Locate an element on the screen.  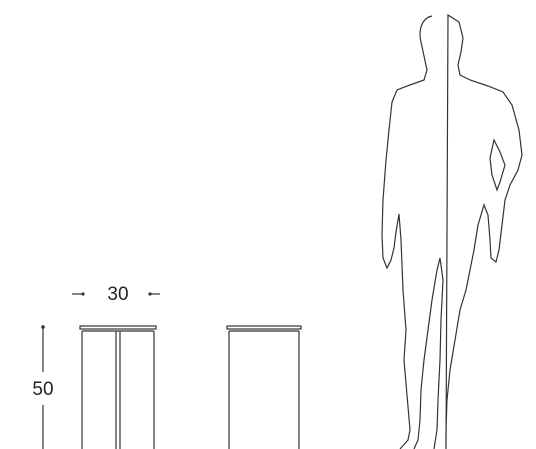
stool-front is located at coordinates (118, 387).